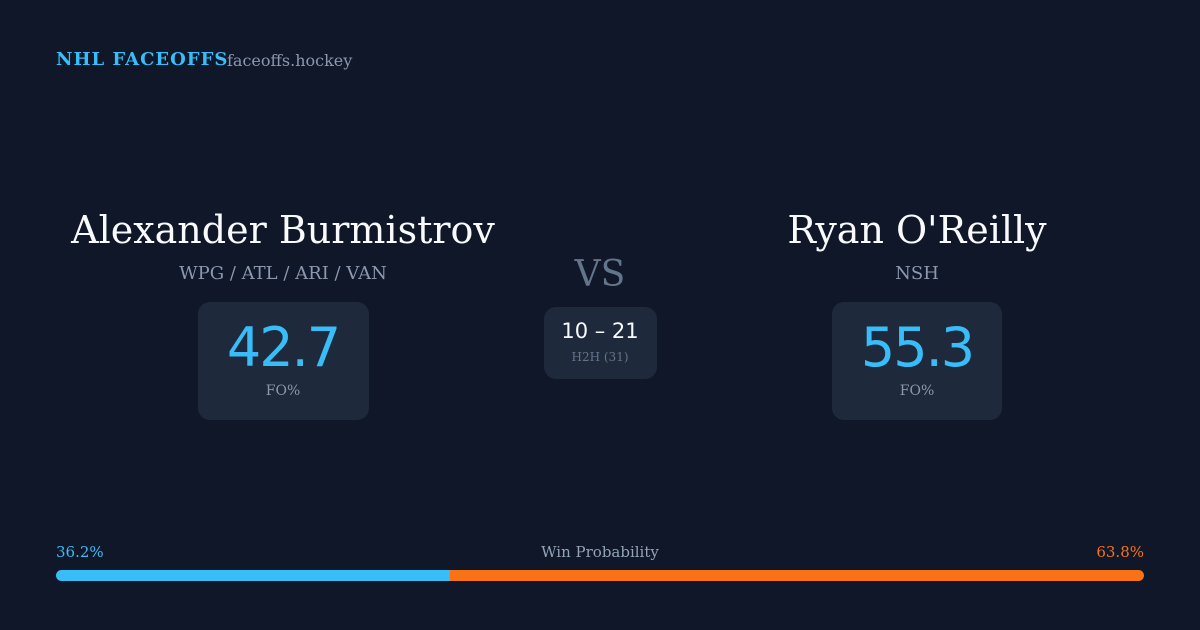  Describe the element at coordinates (80, 552) in the screenshot. I see `win-prob-left: 36.2%` at that location.